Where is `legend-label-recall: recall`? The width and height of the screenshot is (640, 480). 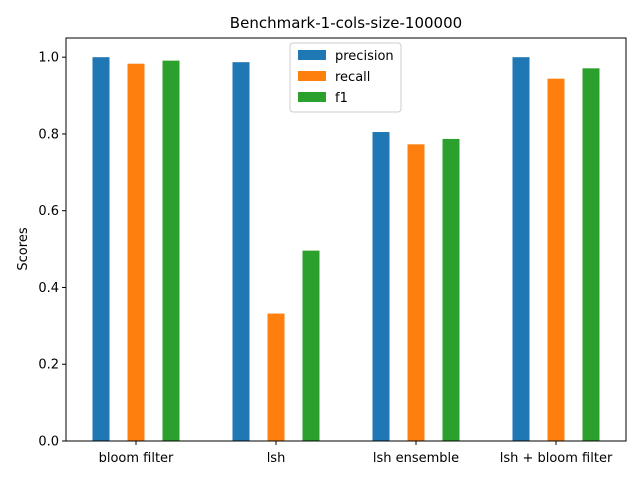 legend-label-recall: recall is located at coordinates (352, 77).